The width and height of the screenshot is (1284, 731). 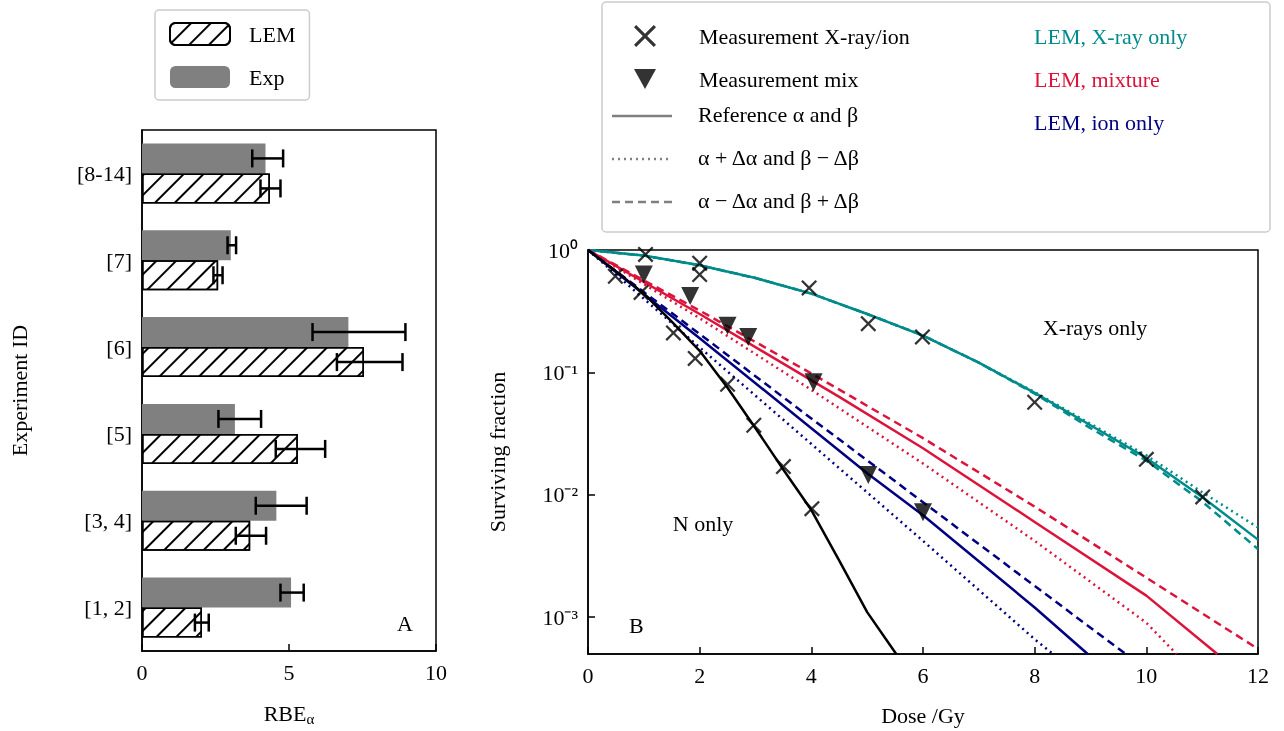 I want to click on y-tick-label: 10⁻³, so click(x=560, y=617).